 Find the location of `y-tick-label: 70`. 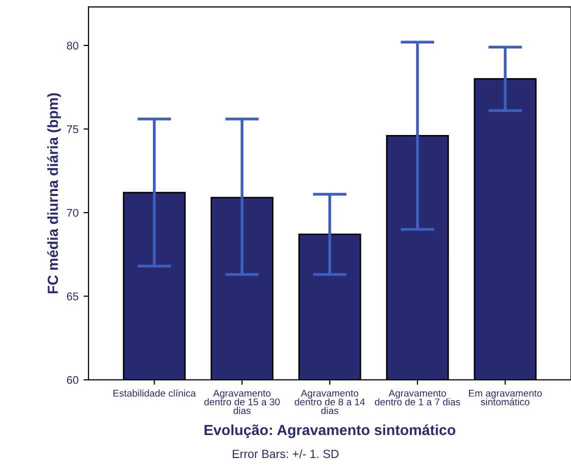

y-tick-label: 70 is located at coordinates (72, 212).